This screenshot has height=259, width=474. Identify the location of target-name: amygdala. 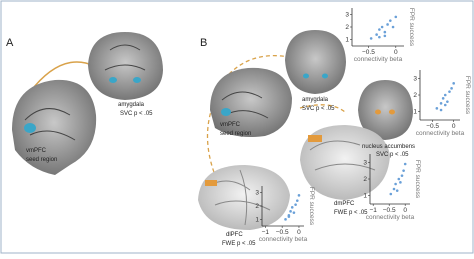
(315, 100).